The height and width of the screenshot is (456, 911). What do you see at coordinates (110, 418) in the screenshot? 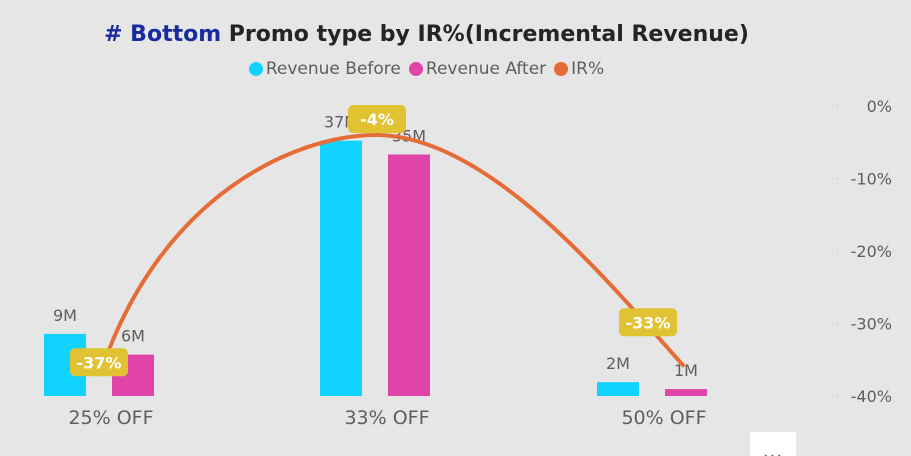
I see `x-axis-tick-label: 25% OFF` at bounding box center [110, 418].